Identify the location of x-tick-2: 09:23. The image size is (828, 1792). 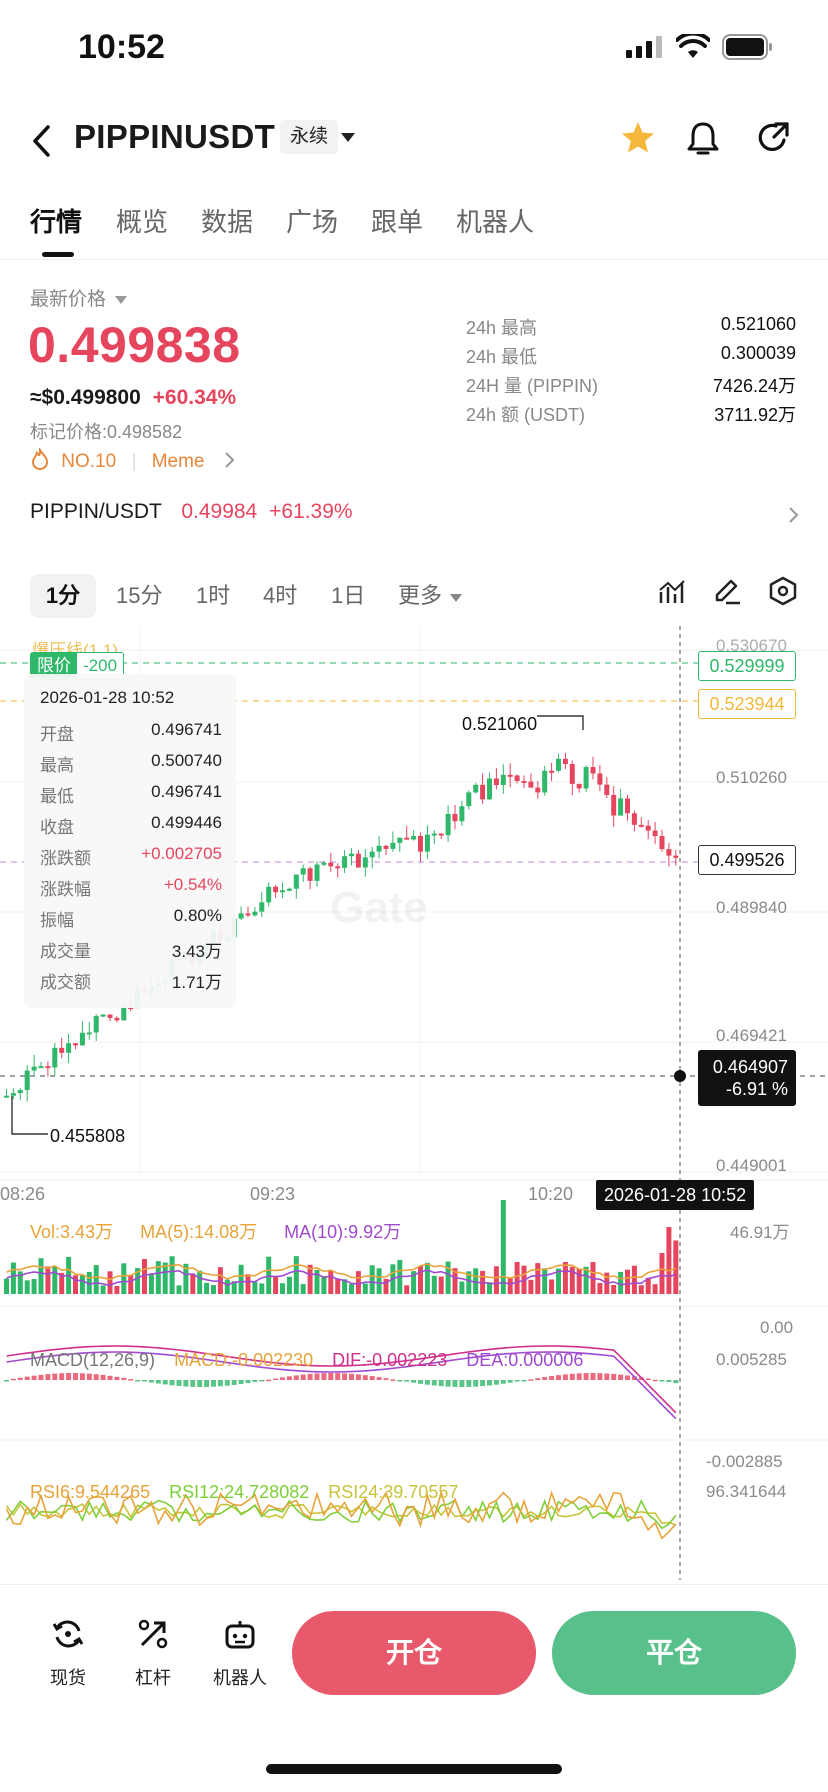
(273, 1194).